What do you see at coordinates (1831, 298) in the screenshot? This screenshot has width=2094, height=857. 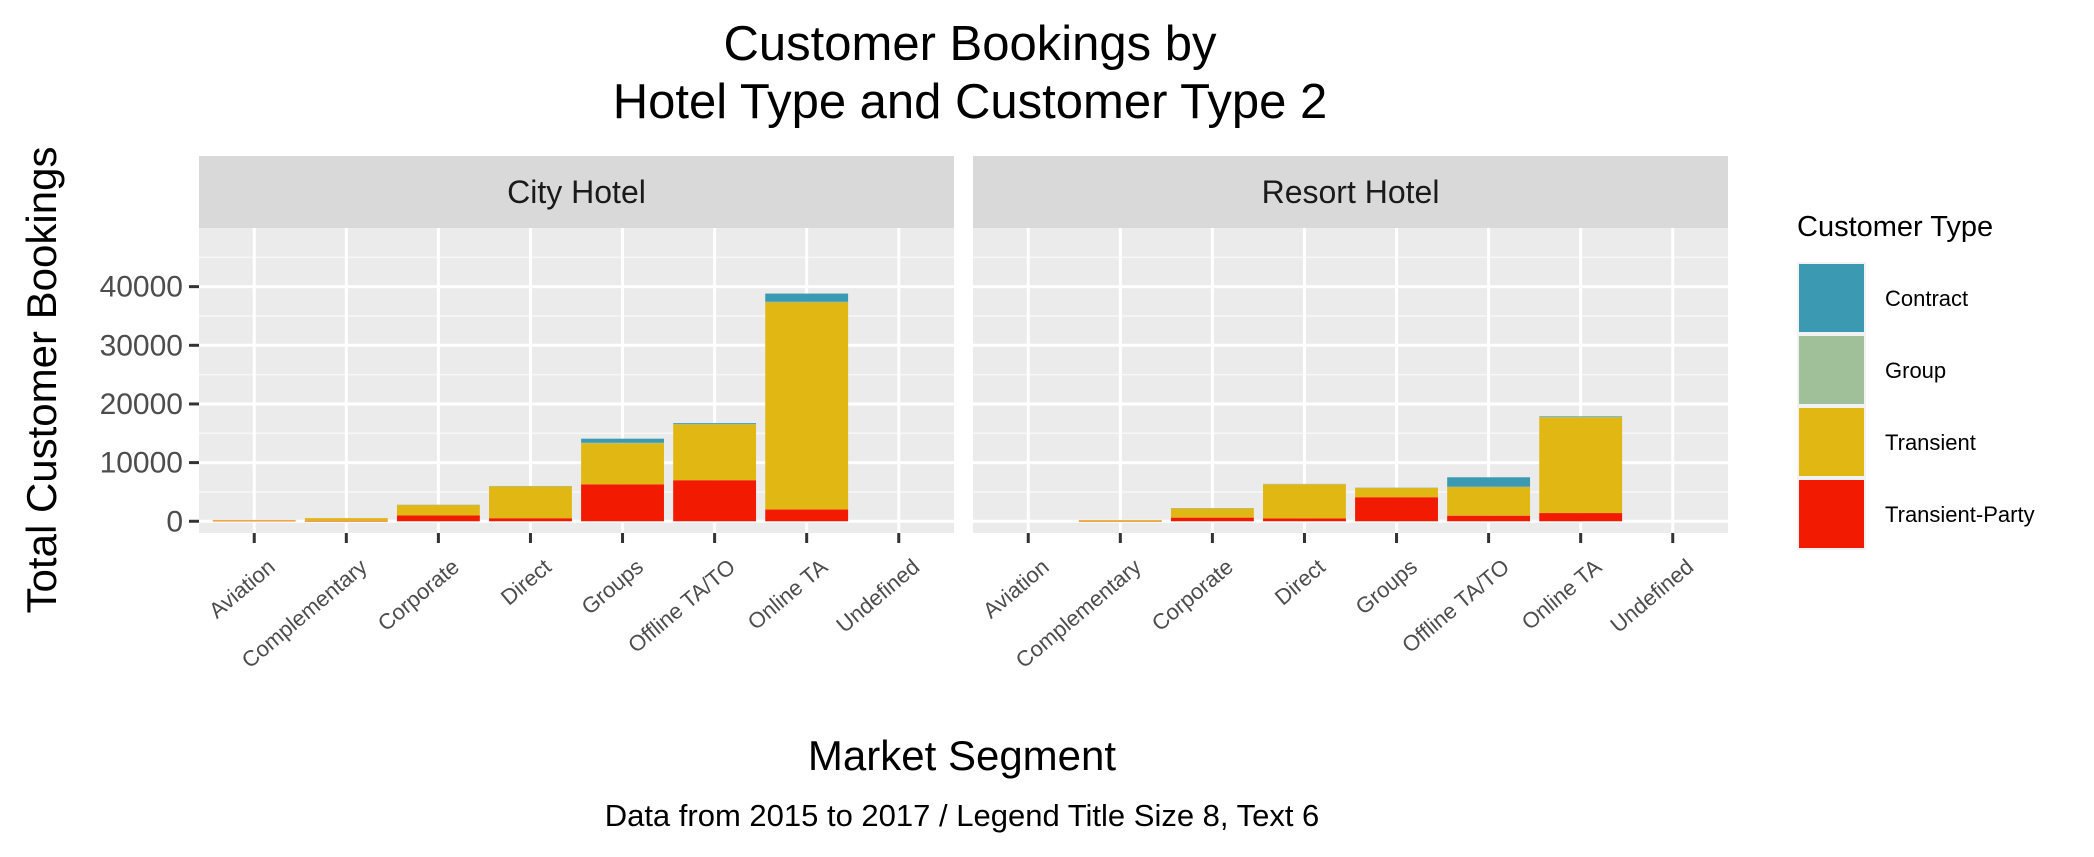 I see `legend-key-contract` at bounding box center [1831, 298].